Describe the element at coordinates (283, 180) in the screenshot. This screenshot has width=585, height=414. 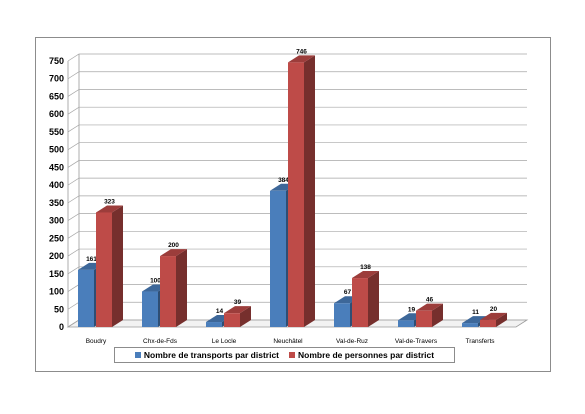
I see `data-label-0-3: 384` at that location.